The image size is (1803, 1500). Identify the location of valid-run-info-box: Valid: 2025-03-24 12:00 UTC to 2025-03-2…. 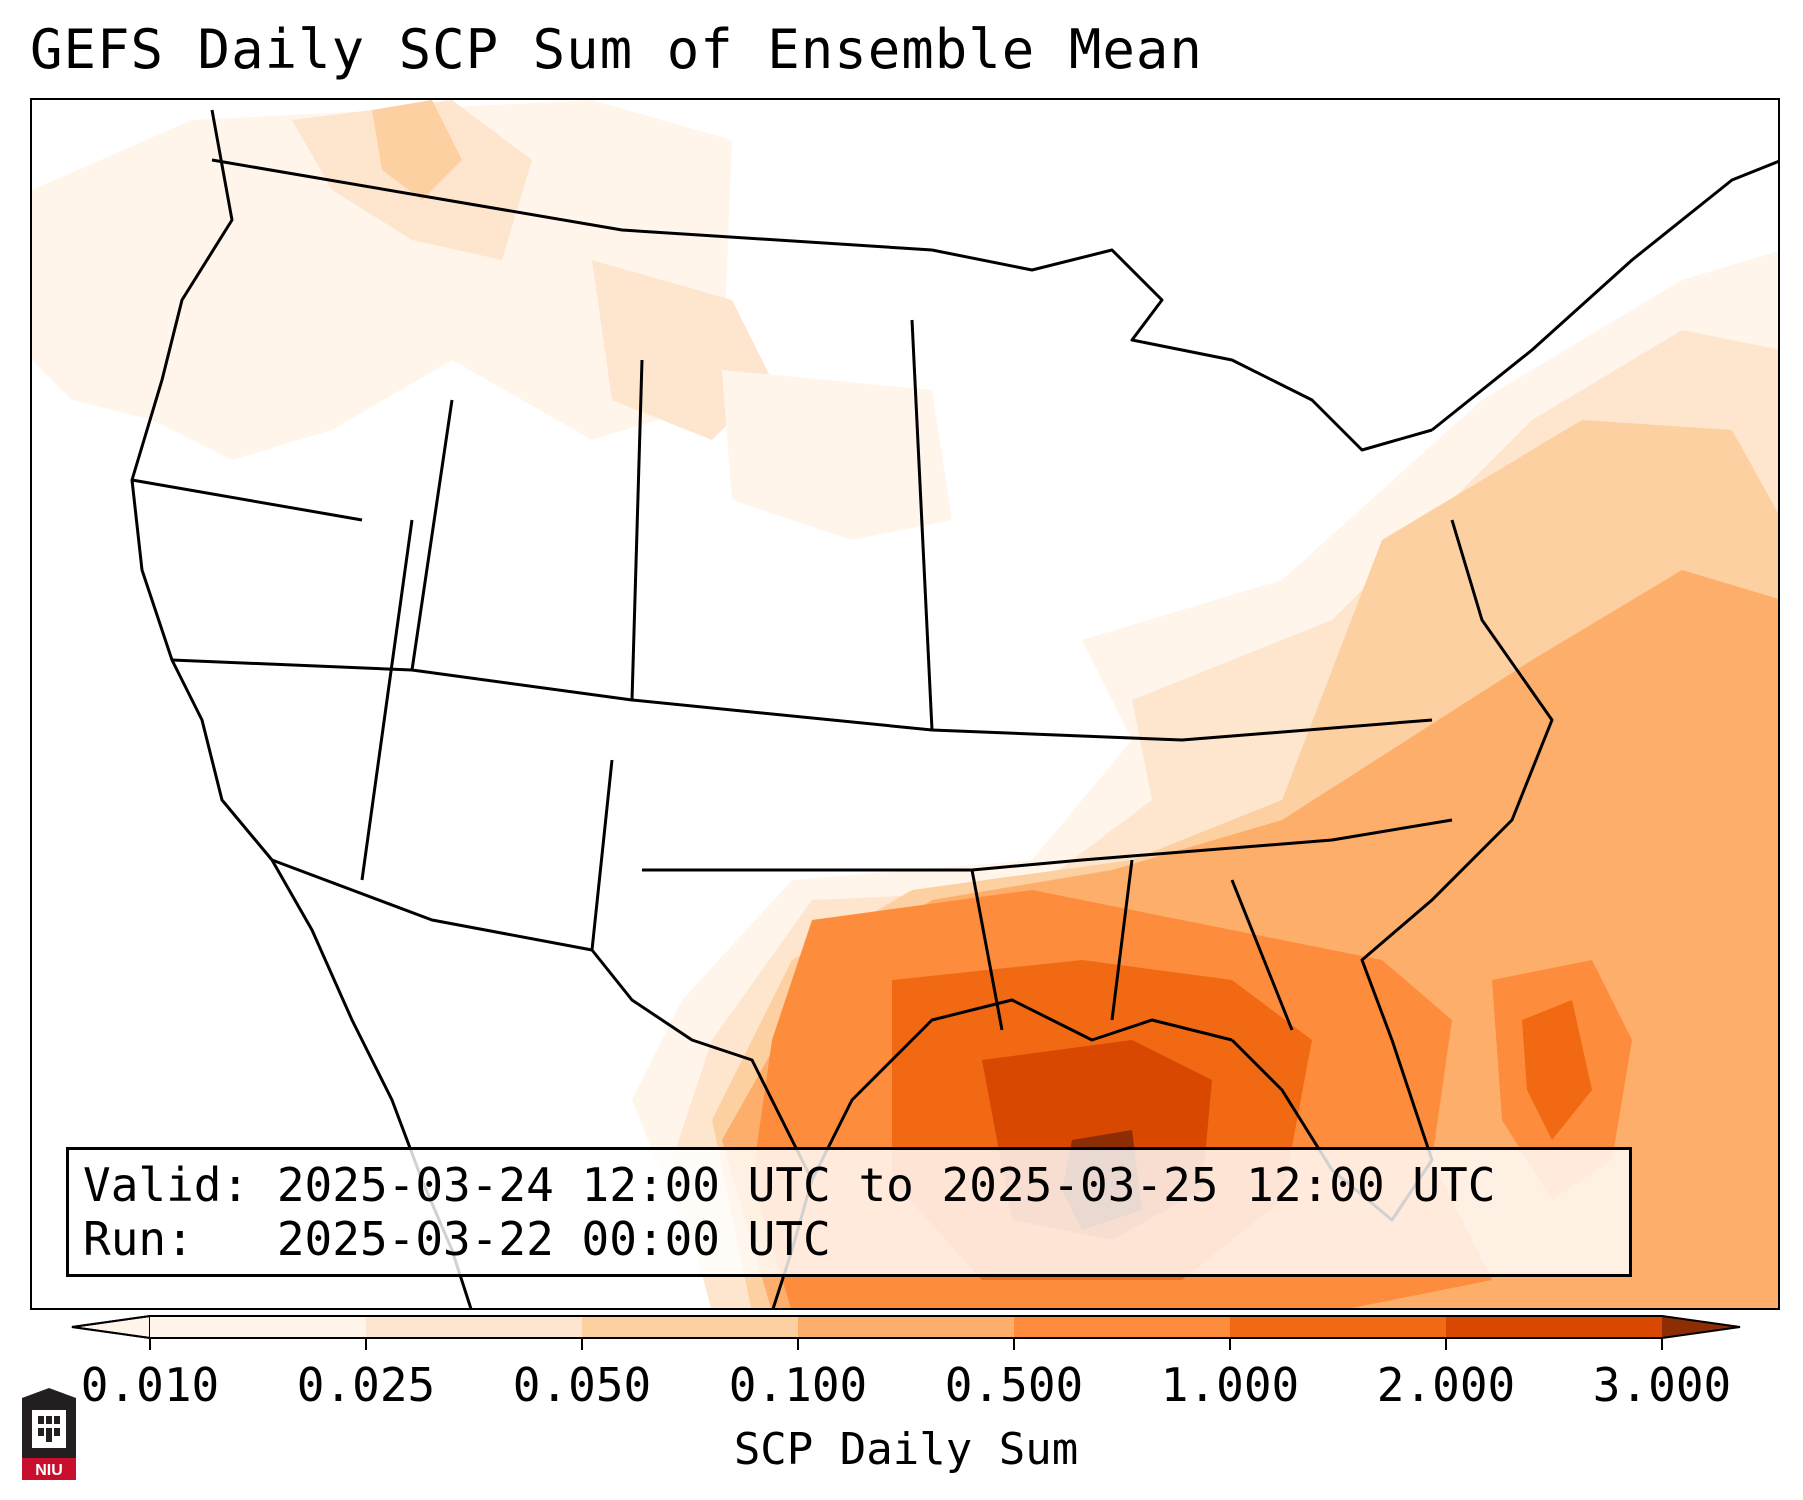
(849, 1212).